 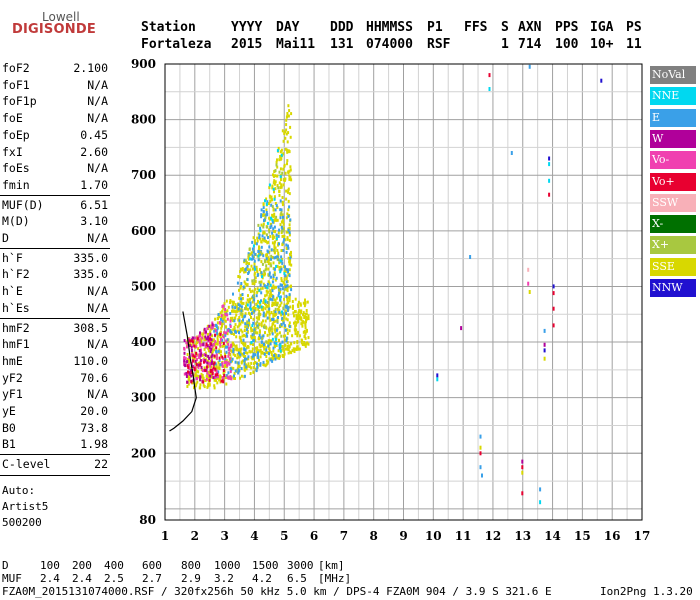 What do you see at coordinates (55, 475) in the screenshot?
I see `panel-separator` at bounding box center [55, 475].